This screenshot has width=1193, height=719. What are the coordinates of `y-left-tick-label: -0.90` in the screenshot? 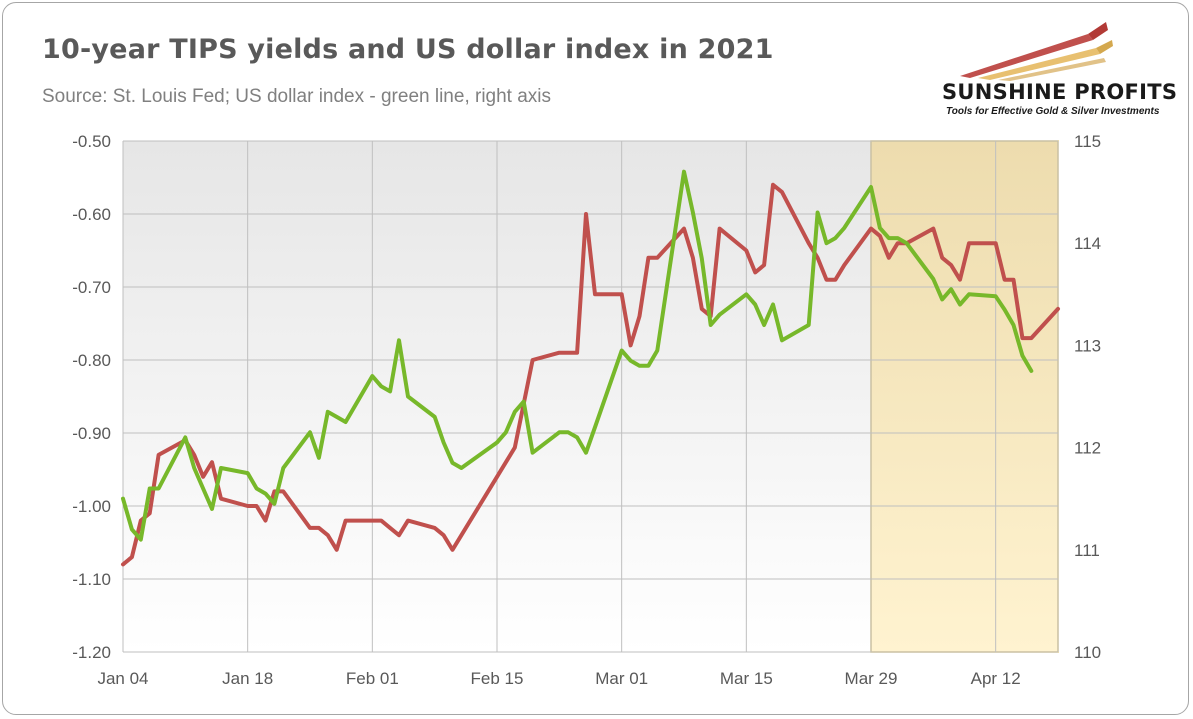 It's located at (91, 433).